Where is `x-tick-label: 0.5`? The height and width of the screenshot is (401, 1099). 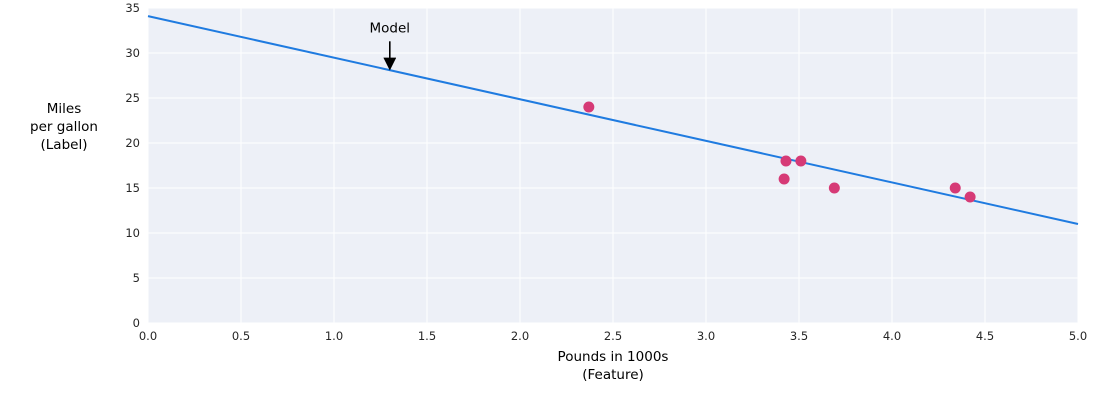
x-tick-label: 0.5 is located at coordinates (241, 336).